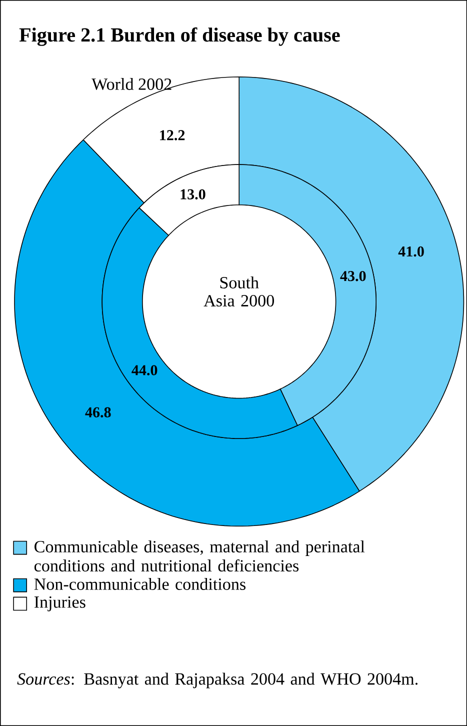 This screenshot has height=726, width=467. What do you see at coordinates (172, 135) in the screenshot?
I see `data-label: 12.2` at bounding box center [172, 135].